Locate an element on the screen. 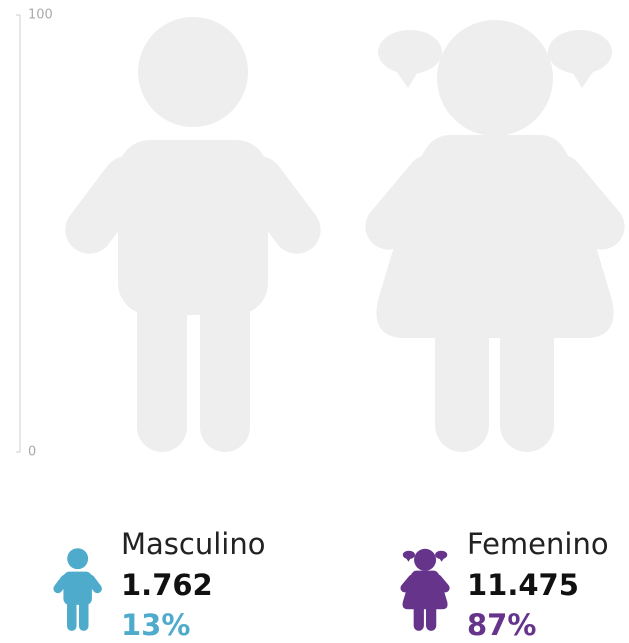  figure-fill is located at coordinates (193, 423).